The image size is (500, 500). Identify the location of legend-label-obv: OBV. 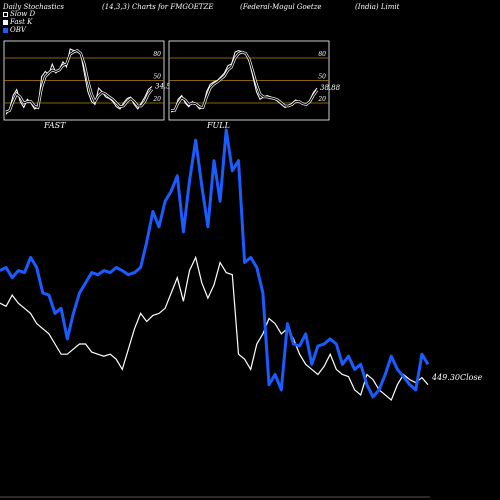
(18, 30).